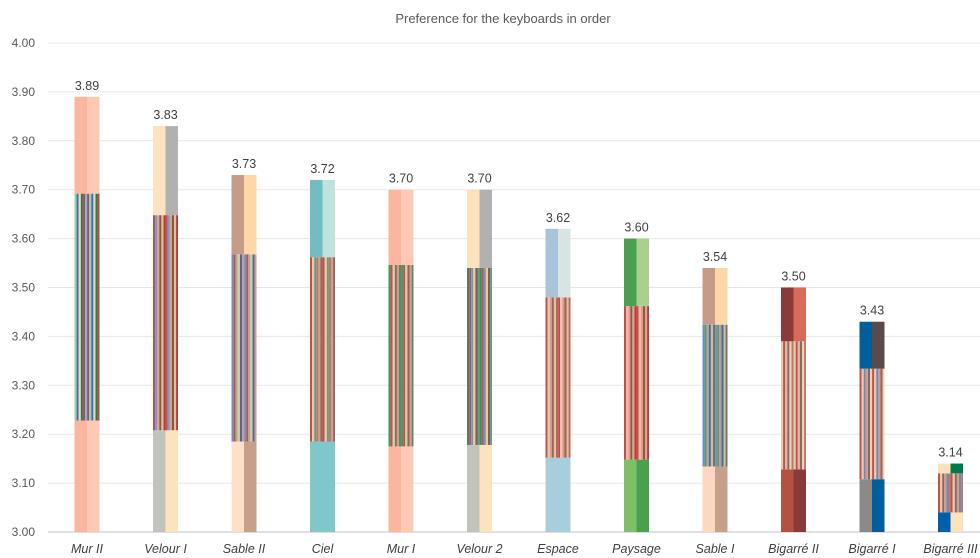 This screenshot has width=980, height=558. Describe the element at coordinates (24, 43) in the screenshot. I see `y-tick-label: 4.00` at that location.